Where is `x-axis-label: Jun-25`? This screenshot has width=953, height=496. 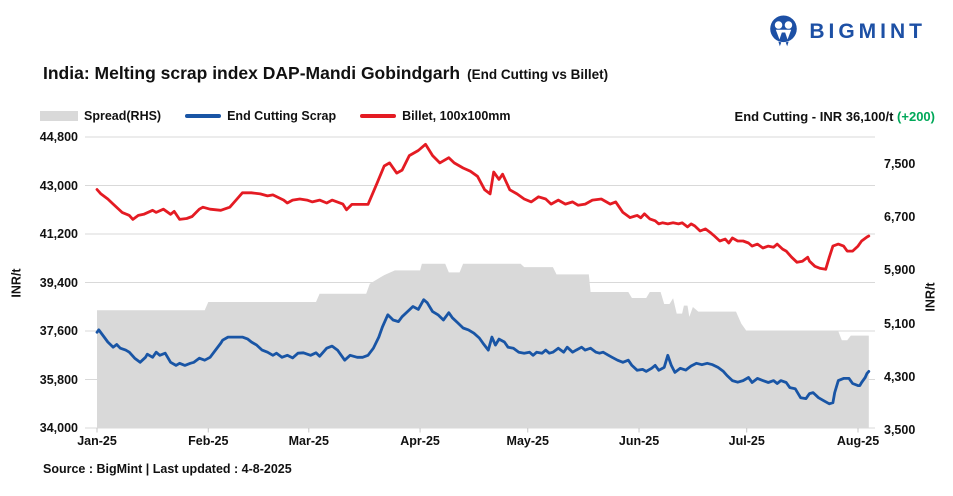 x-axis-label: Jun-25 is located at coordinates (639, 441).